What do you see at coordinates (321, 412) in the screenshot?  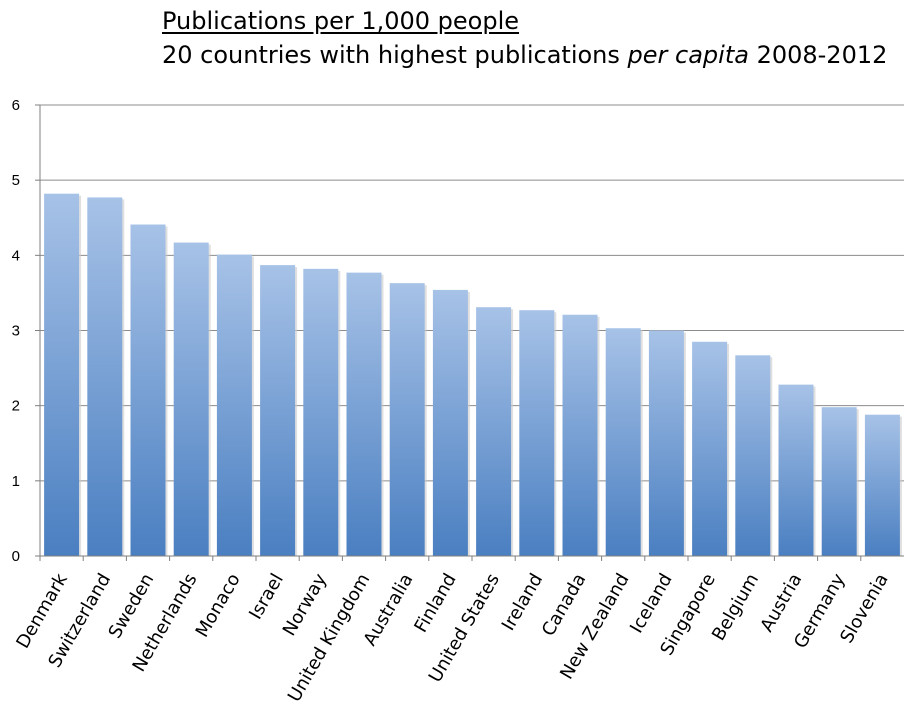 I see `bar-norway` at bounding box center [321, 412].